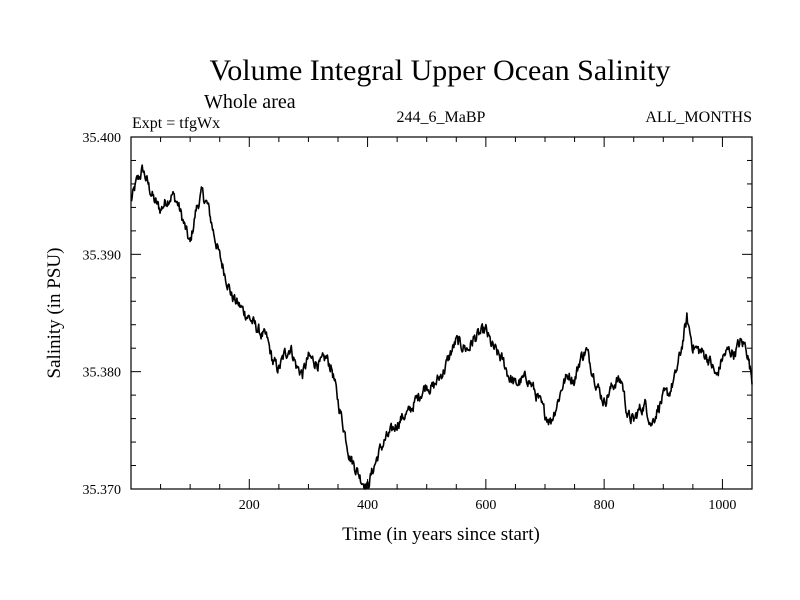 This screenshot has width=800, height=600. What do you see at coordinates (102, 490) in the screenshot?
I see `y-tick-label: 35.370` at bounding box center [102, 490].